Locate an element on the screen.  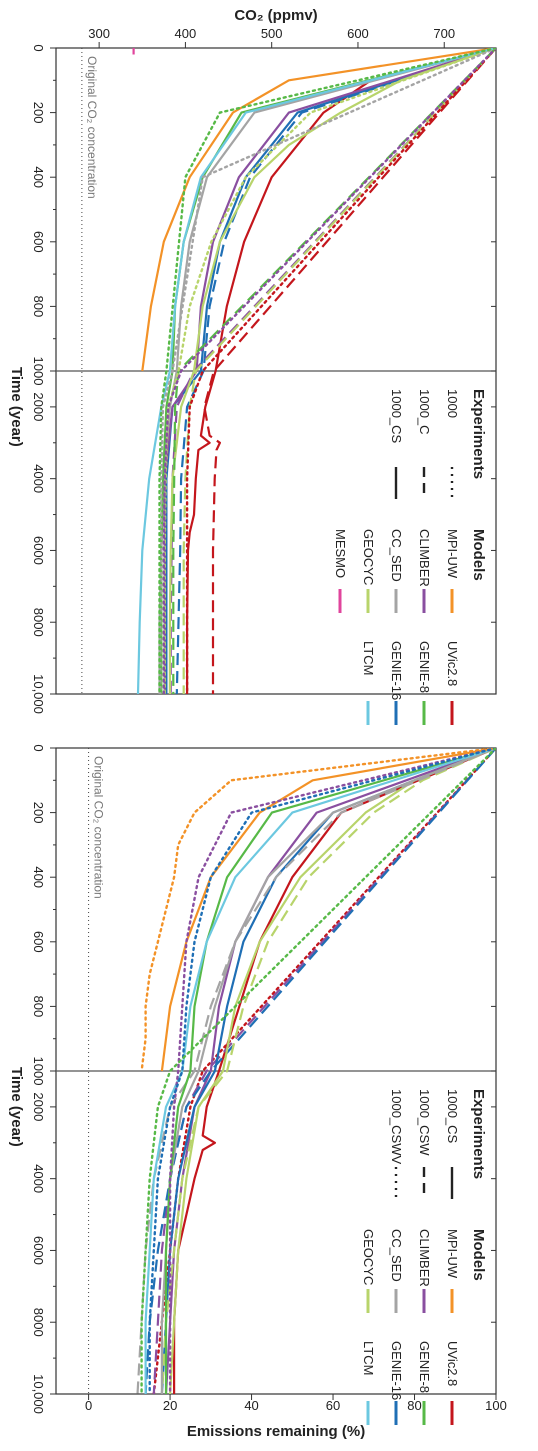
y-axis-label: CO₂ (ppmv) is located at coordinates (275, 15).